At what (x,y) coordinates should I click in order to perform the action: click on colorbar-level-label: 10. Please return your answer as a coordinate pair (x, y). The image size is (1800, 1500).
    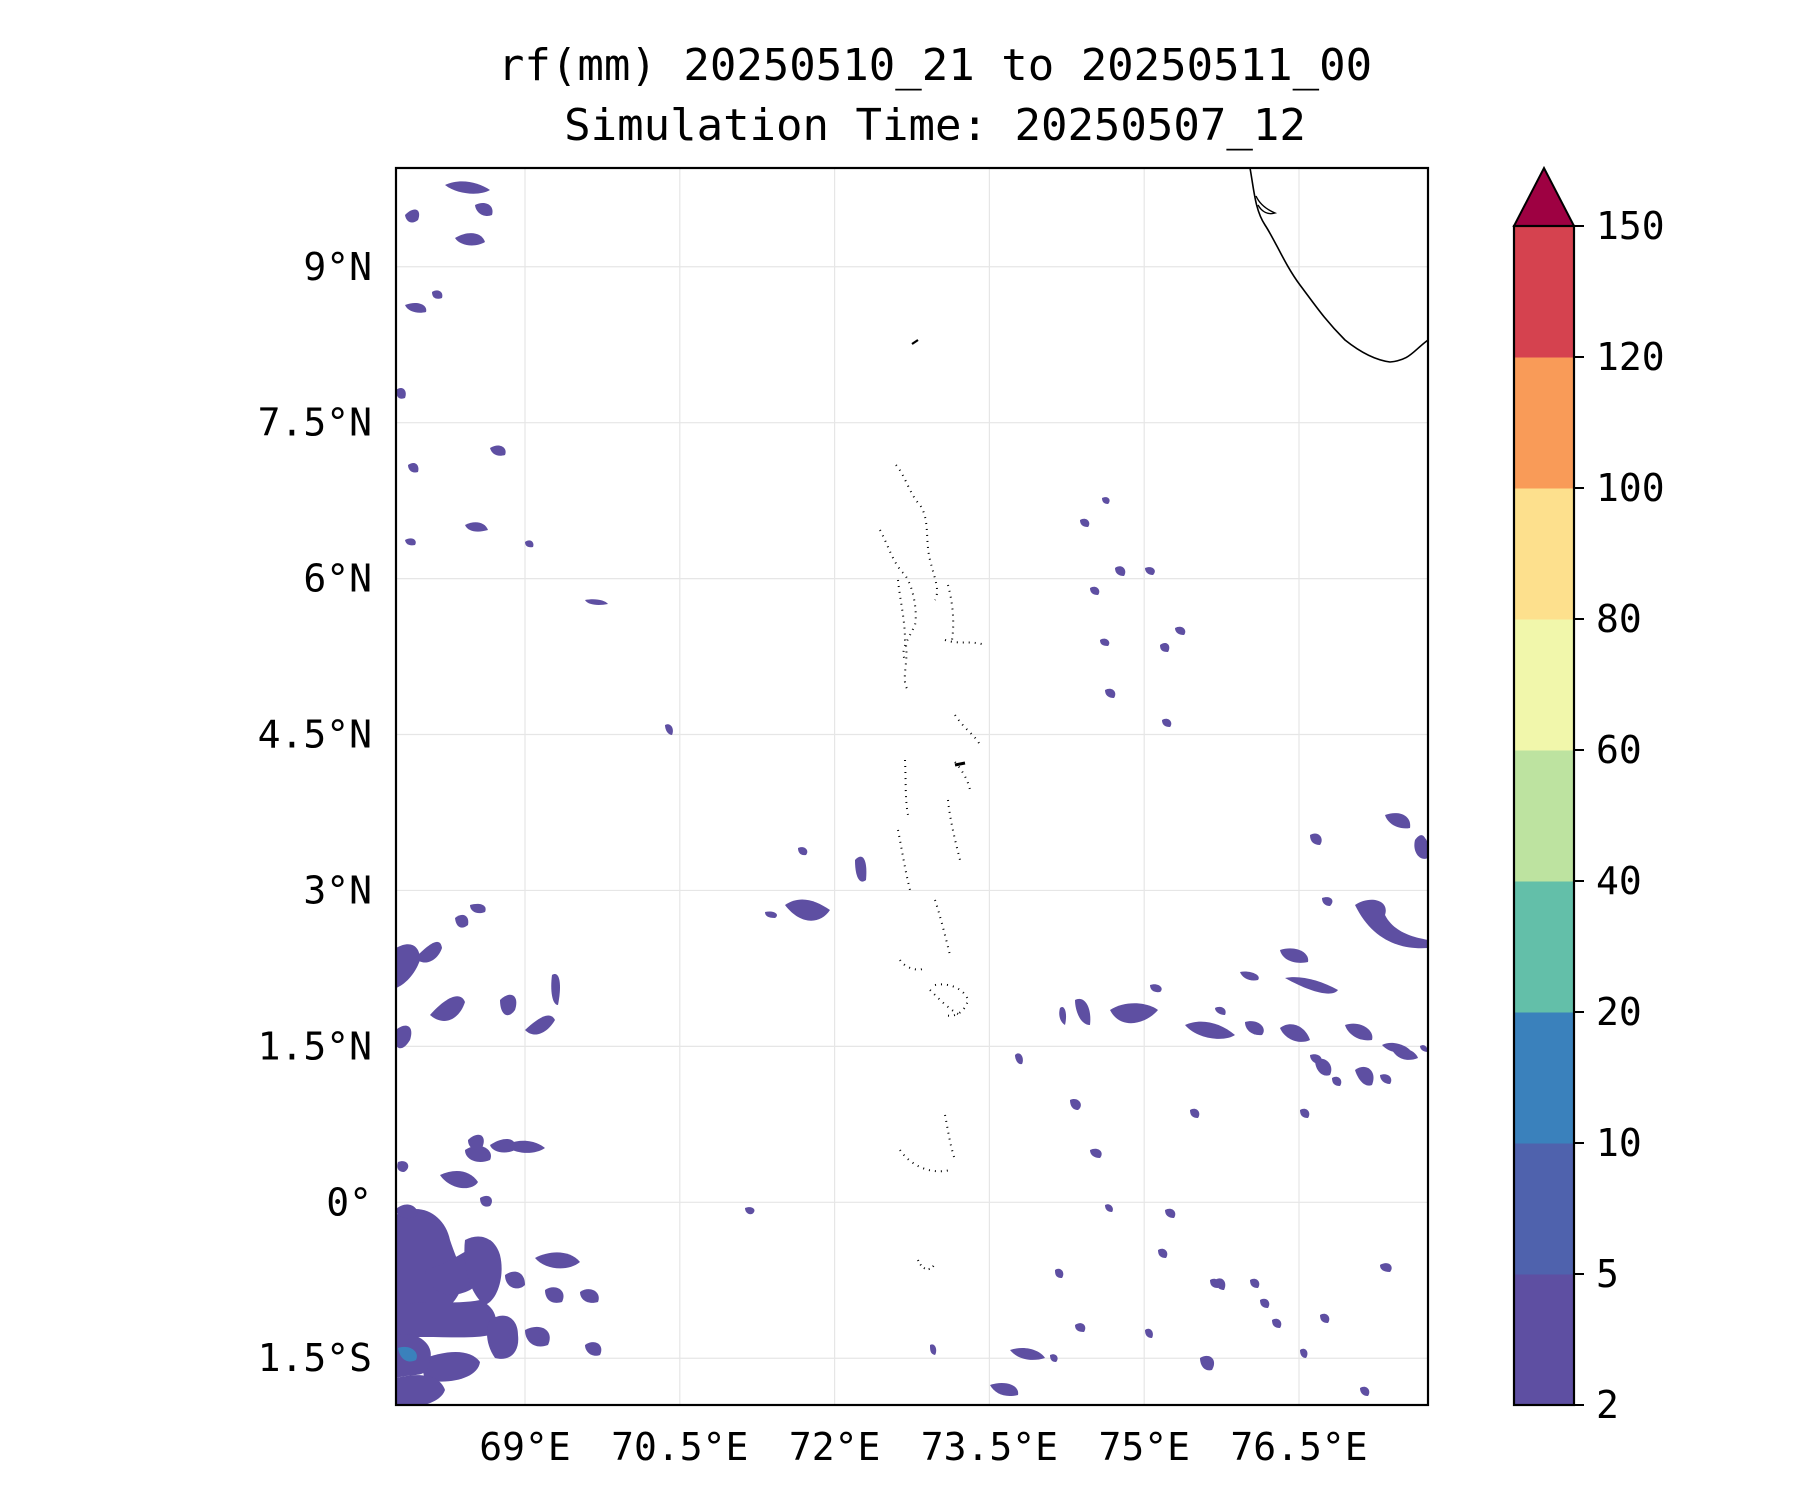
    Looking at the image, I should click on (1619, 1143).